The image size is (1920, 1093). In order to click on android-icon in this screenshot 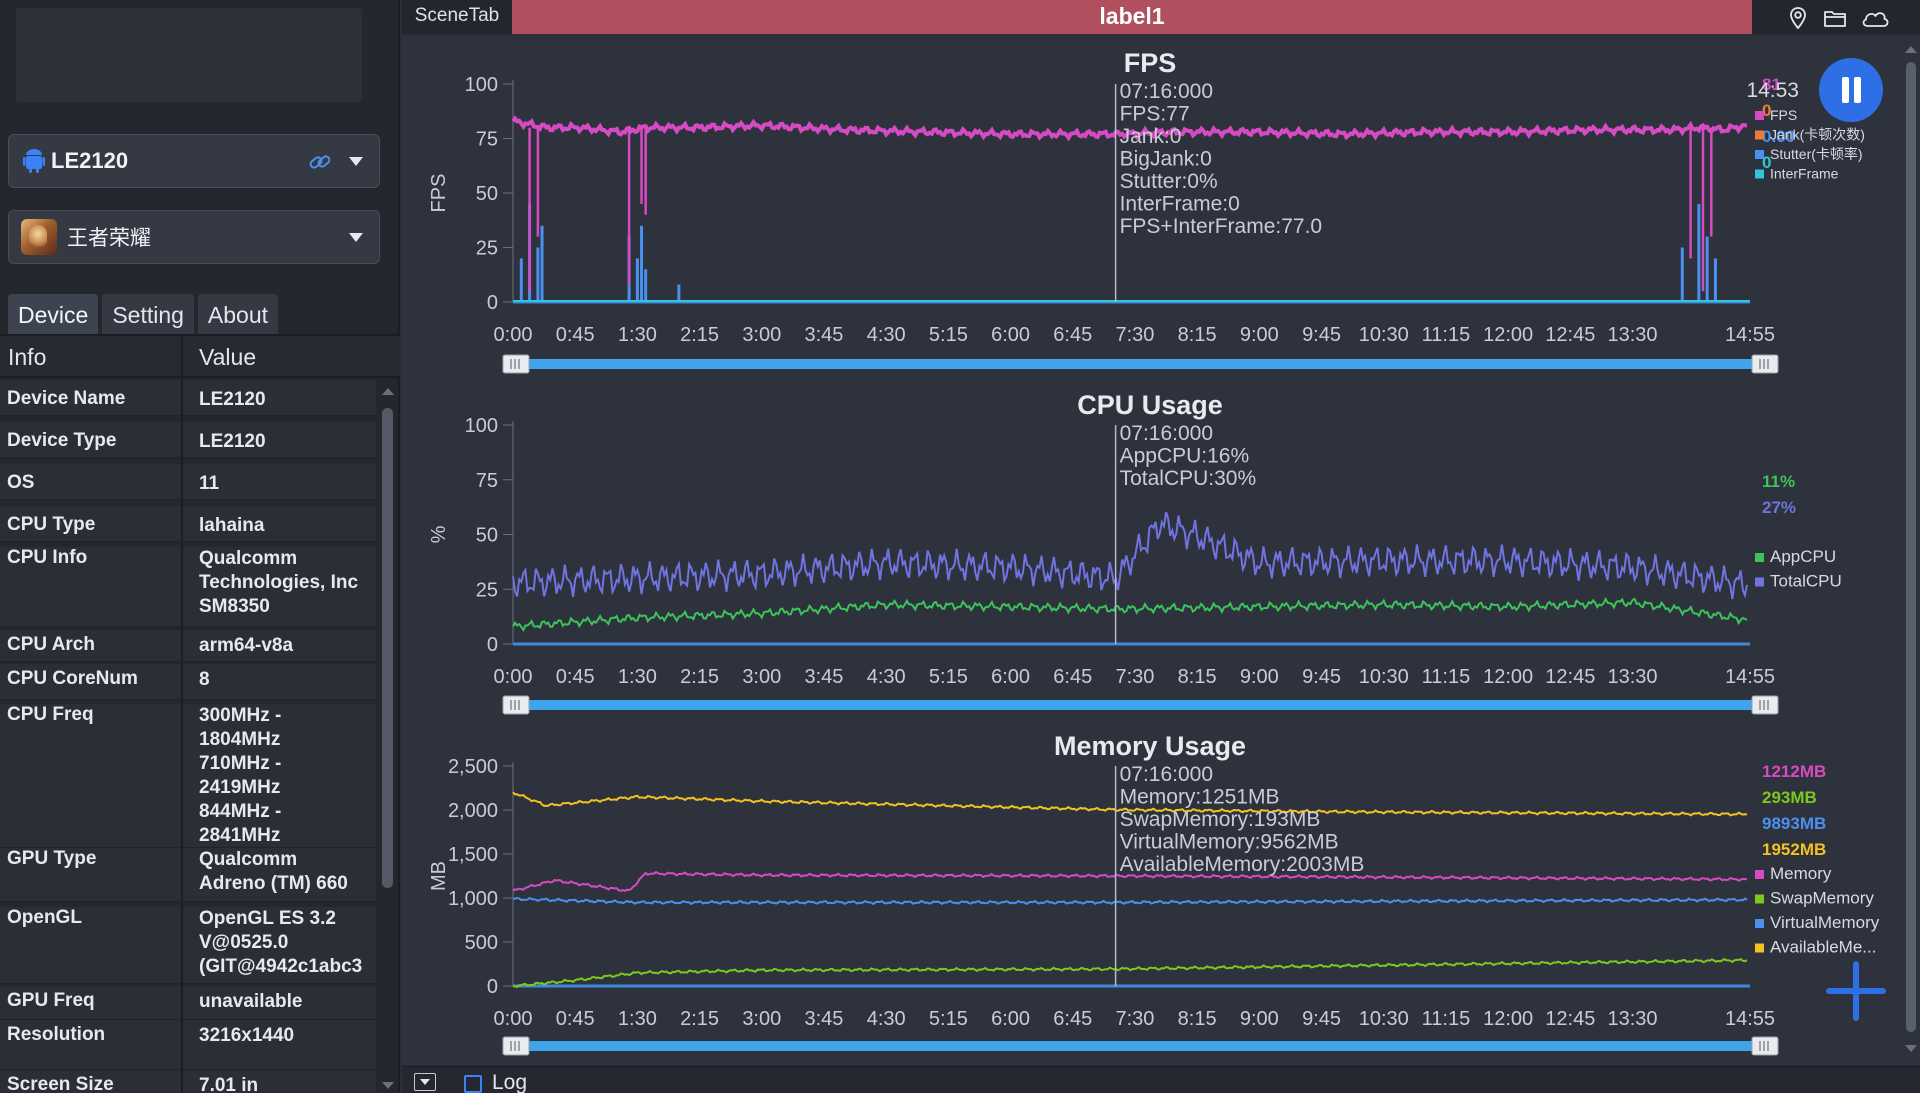, I will do `click(34, 161)`.